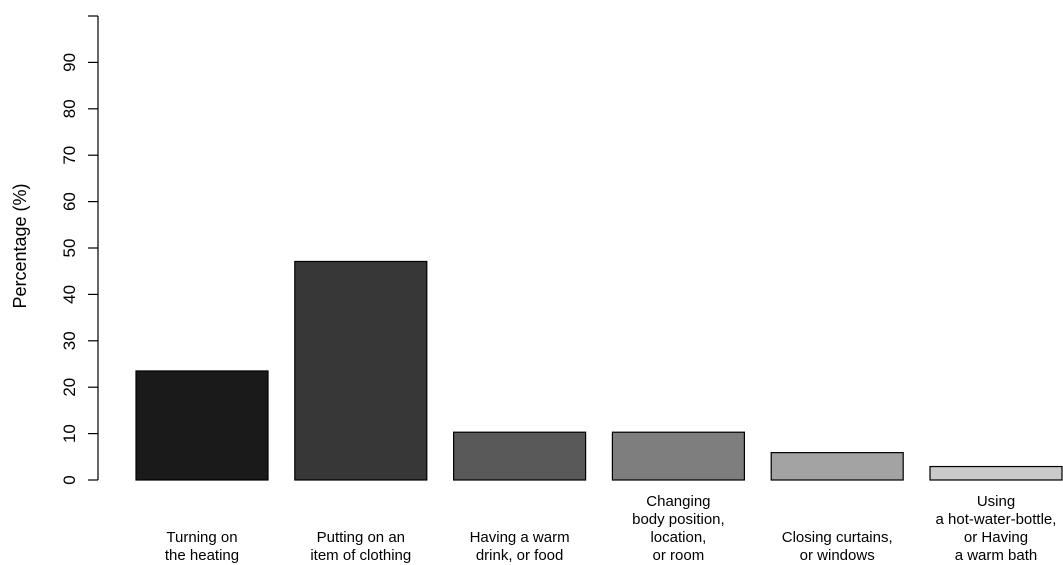 This screenshot has width=1063, height=565. I want to click on y-tick-label: 20, so click(69, 387).